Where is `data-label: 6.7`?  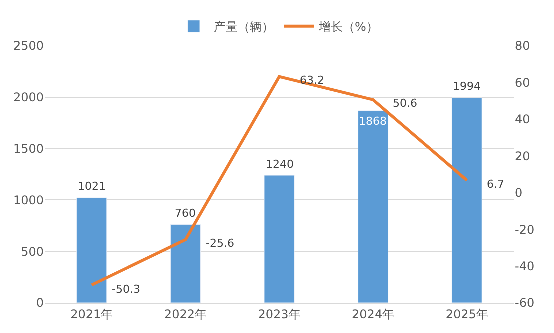
data-label: 6.7 is located at coordinates (495, 184).